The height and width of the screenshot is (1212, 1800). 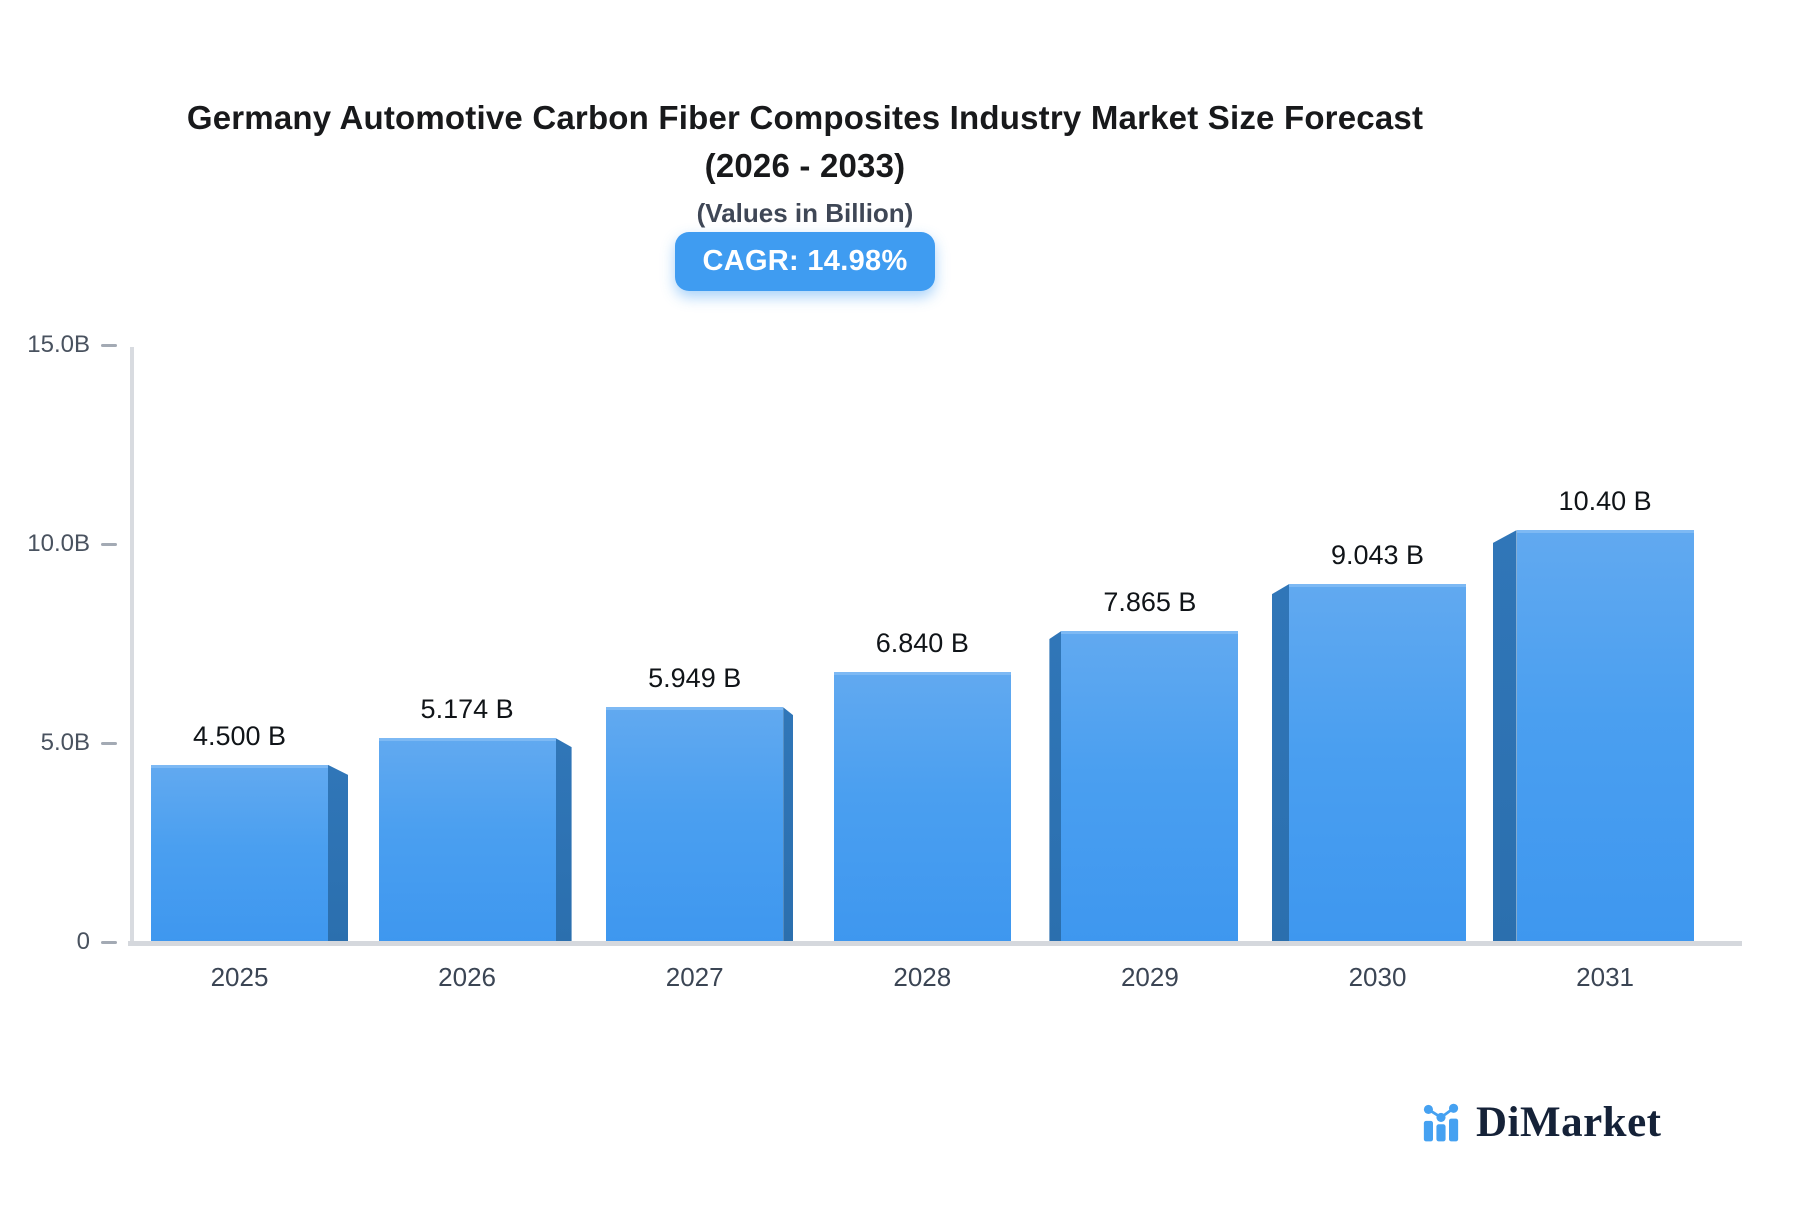 What do you see at coordinates (239, 854) in the screenshot?
I see `bar-2025` at bounding box center [239, 854].